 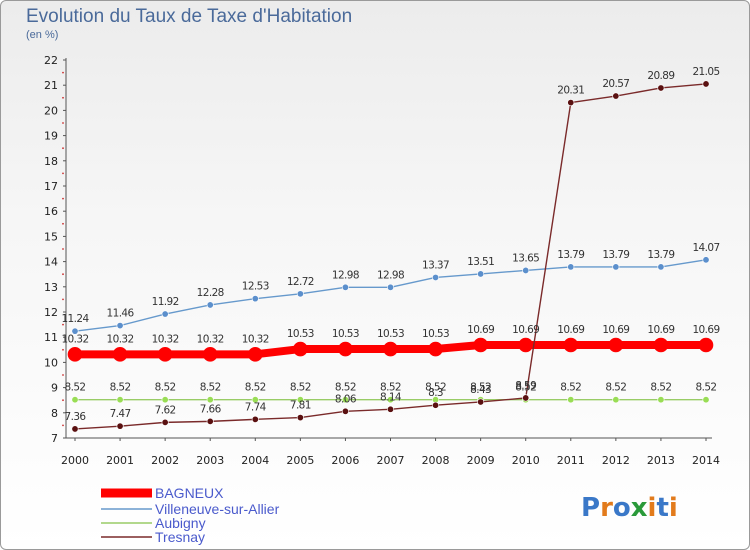 What do you see at coordinates (391, 397) in the screenshot?
I see `data-label-tresnay: 8.14` at bounding box center [391, 397].